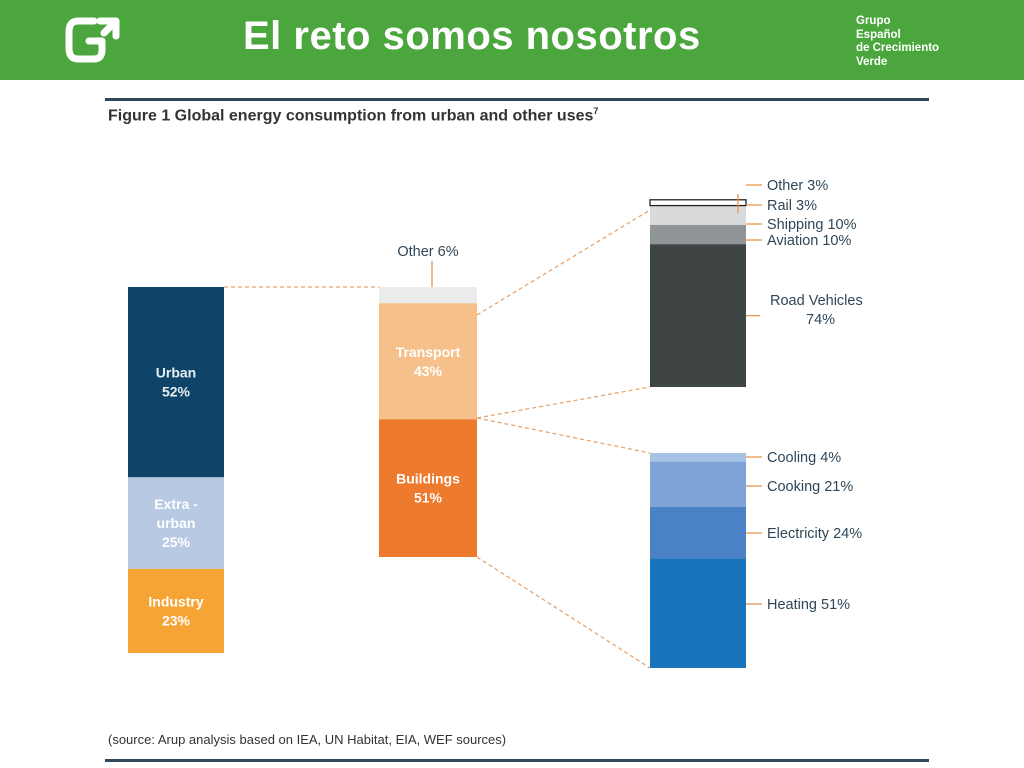 Image resolution: width=1024 pixels, height=768 pixels. What do you see at coordinates (428, 479) in the screenshot?
I see `urban-segment-label: Buildings` at bounding box center [428, 479].